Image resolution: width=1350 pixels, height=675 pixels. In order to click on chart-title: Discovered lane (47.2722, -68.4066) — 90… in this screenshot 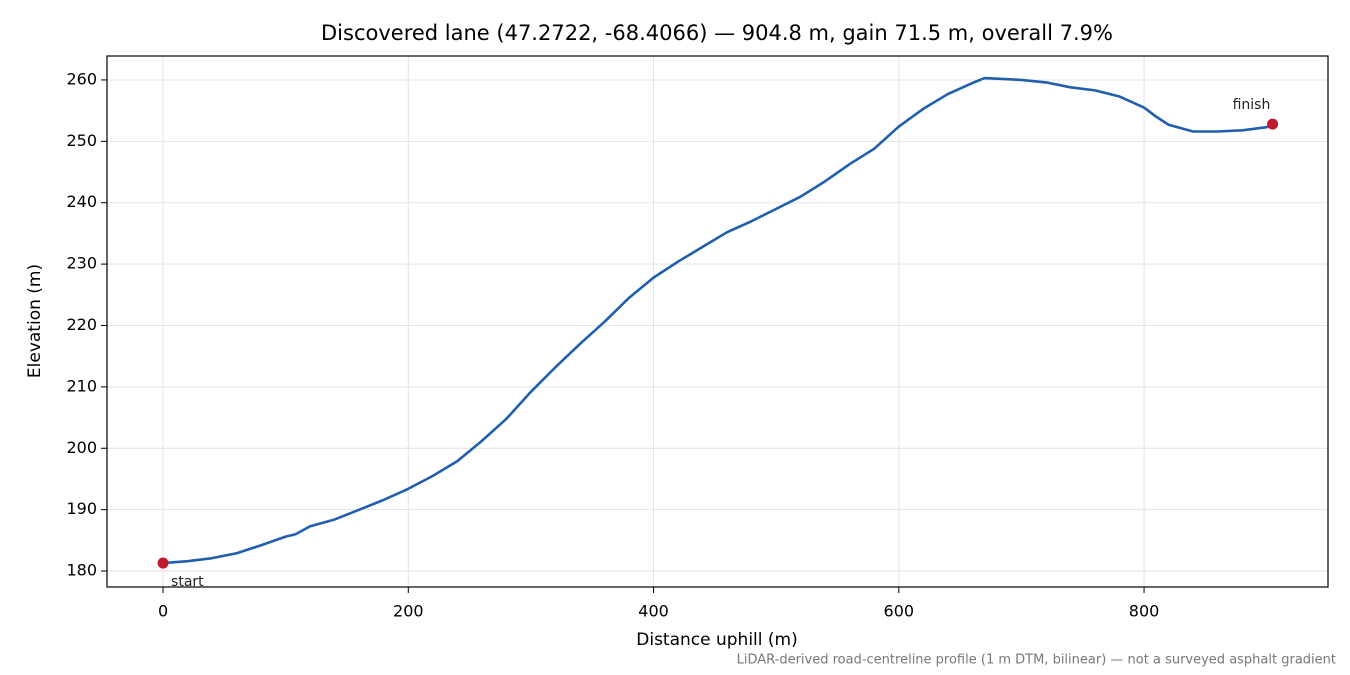, I will do `click(717, 33)`.